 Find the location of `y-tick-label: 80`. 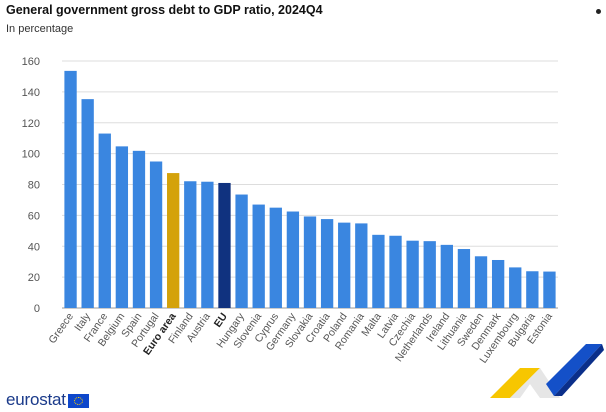

y-tick-label: 80 is located at coordinates (34, 186).